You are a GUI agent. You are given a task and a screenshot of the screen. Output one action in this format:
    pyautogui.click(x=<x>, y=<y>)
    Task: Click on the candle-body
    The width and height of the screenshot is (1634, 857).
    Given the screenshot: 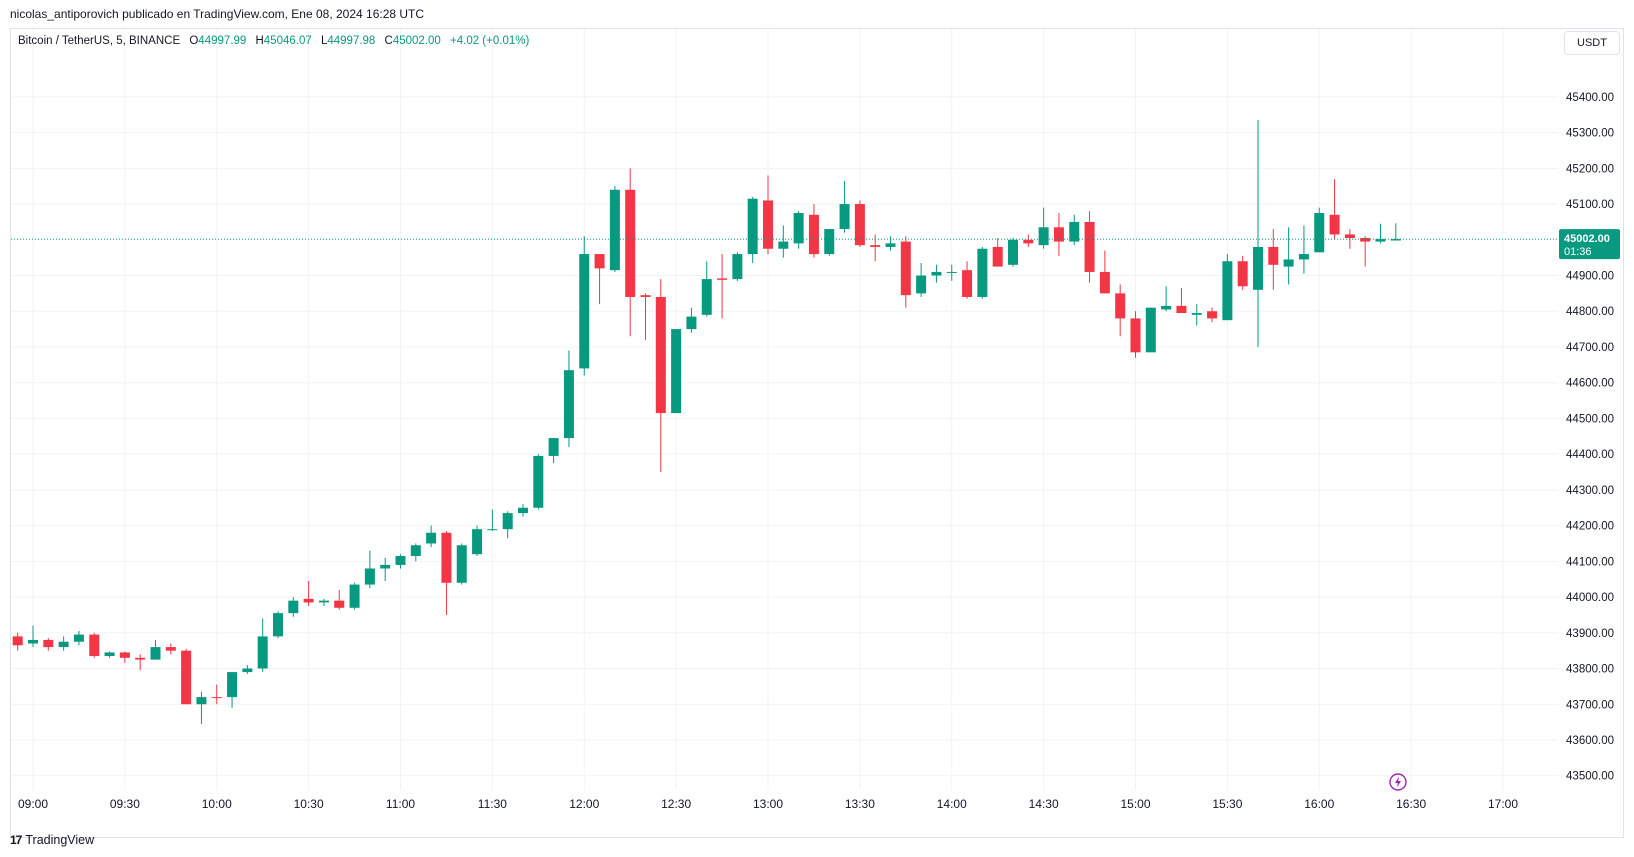 What is the action you would take?
    pyautogui.click(x=798, y=228)
    